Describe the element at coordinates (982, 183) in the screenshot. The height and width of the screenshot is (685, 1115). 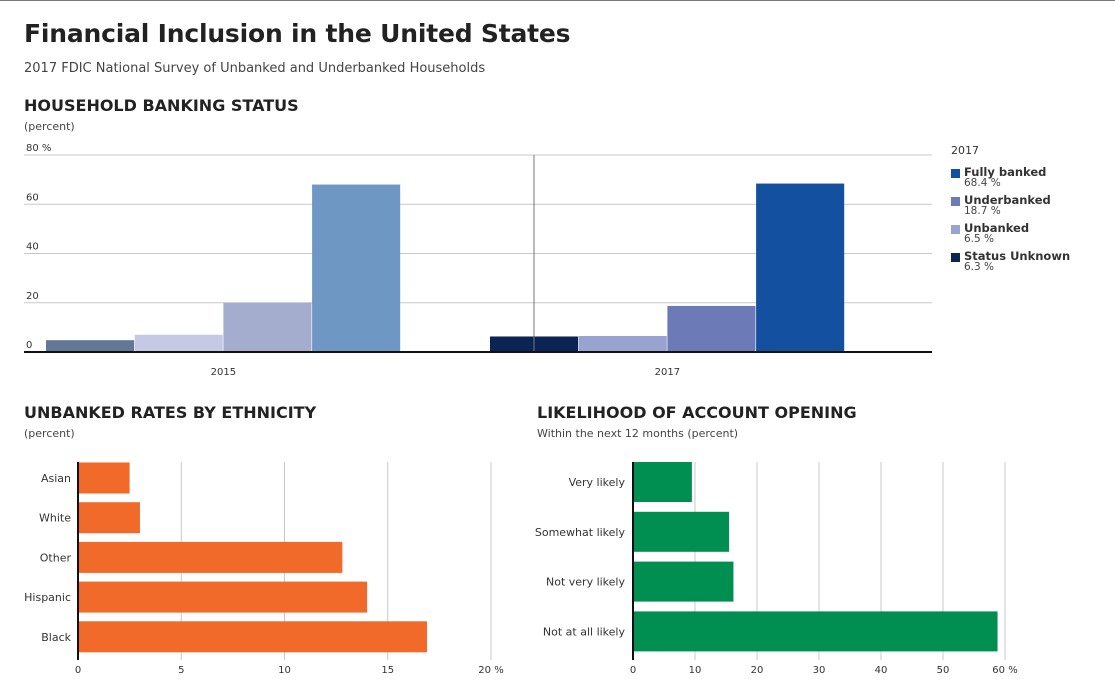
I see `legend-value: 68.4 %` at that location.